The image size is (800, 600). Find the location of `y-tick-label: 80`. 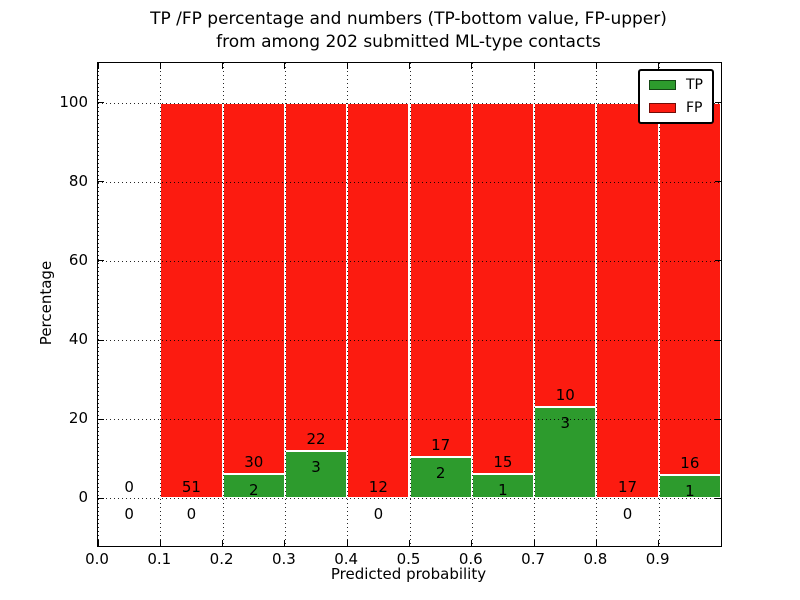

y-tick-label: 80 is located at coordinates (78, 180).